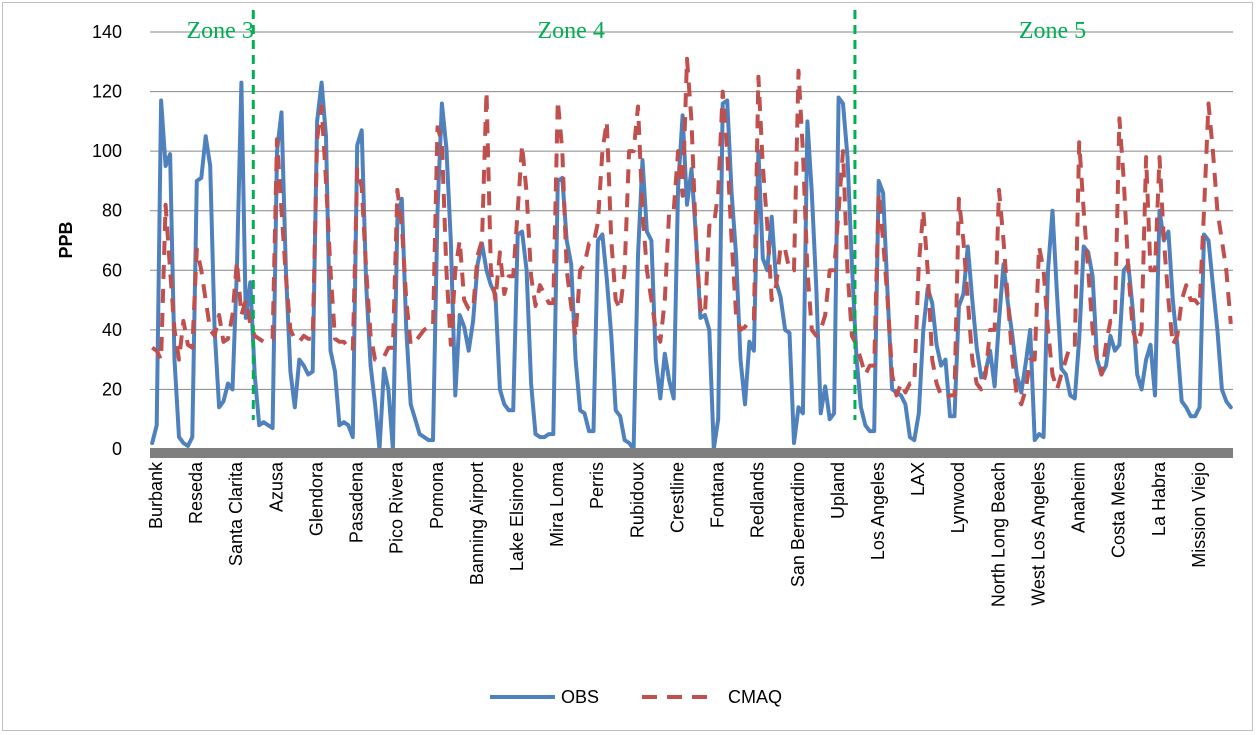 Image resolution: width=1257 pixels, height=735 pixels. I want to click on y-tick-label: 60, so click(112, 270).